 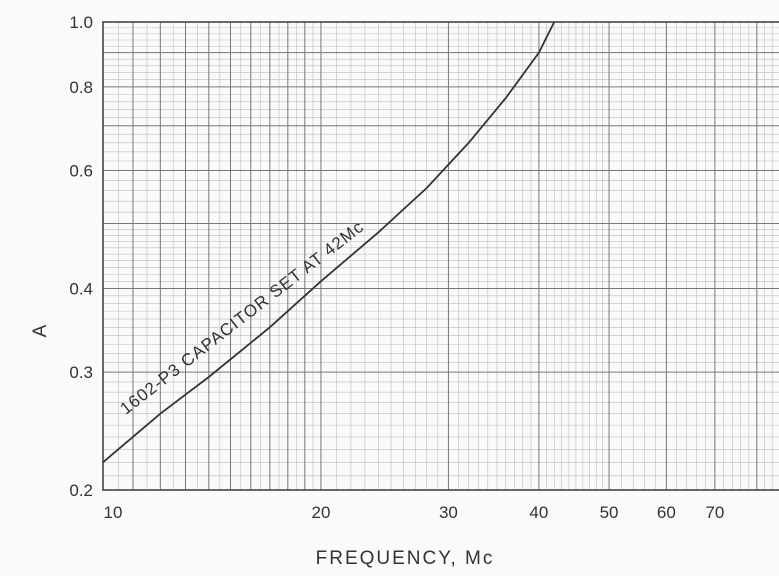 What do you see at coordinates (81, 22) in the screenshot?
I see `y-tick-label: 1.0` at bounding box center [81, 22].